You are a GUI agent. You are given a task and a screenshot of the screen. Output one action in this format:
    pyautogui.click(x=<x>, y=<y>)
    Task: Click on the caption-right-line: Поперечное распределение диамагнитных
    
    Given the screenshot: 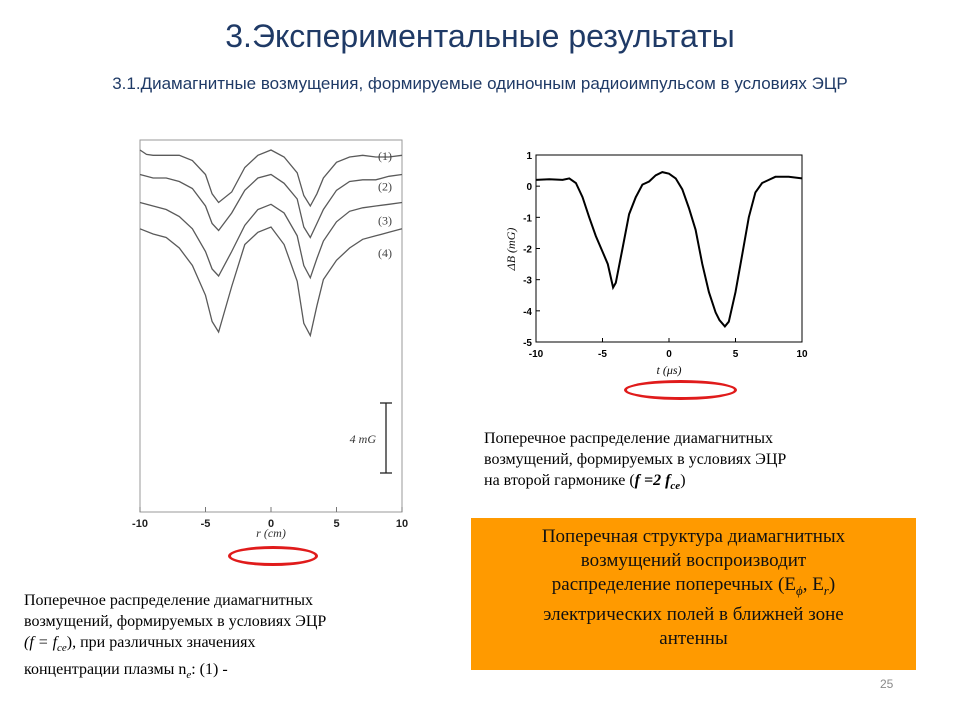 What is the action you would take?
    pyautogui.click(x=628, y=438)
    